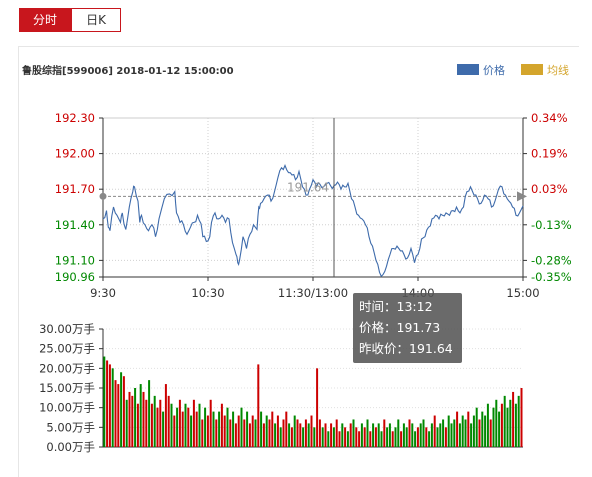 This screenshot has height=477, width=592. Describe the element at coordinates (551, 225) in the screenshot. I see `pct-y-tick-label: -0.13%` at that location.